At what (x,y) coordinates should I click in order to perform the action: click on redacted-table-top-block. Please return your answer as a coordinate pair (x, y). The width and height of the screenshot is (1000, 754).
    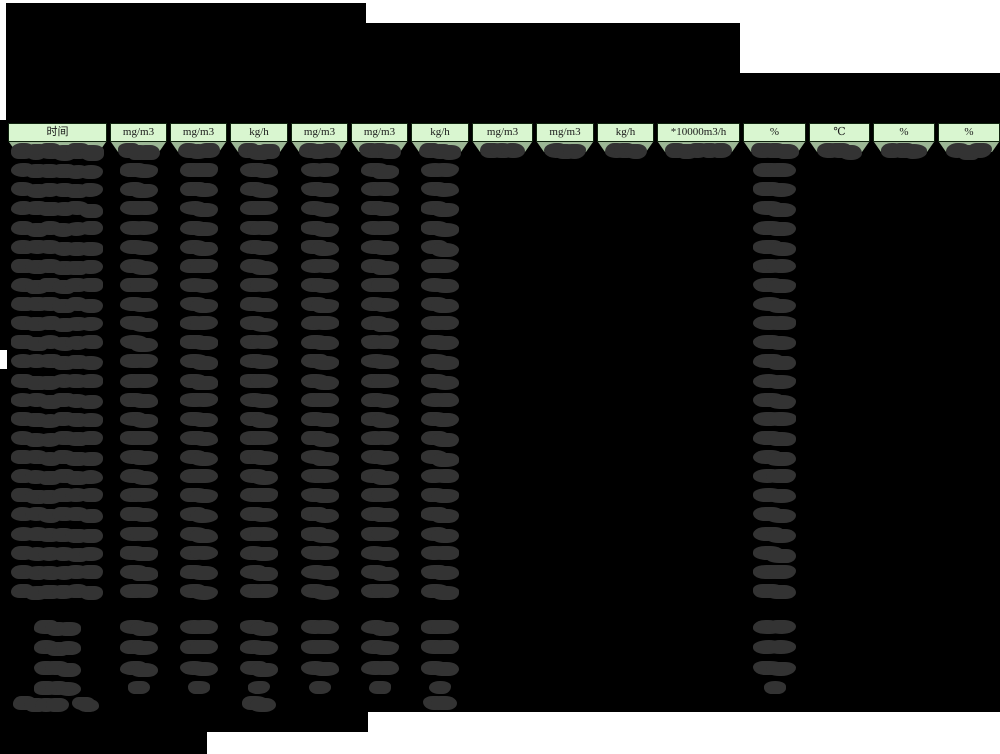
    Looking at the image, I should click on (503, 96).